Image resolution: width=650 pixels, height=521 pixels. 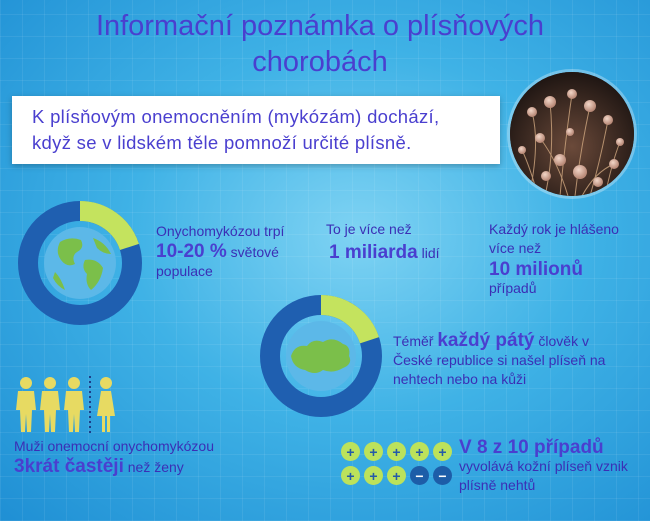 What do you see at coordinates (69, 466) in the screenshot?
I see `stat-gender-highlight: 3krát častěji` at bounding box center [69, 466].